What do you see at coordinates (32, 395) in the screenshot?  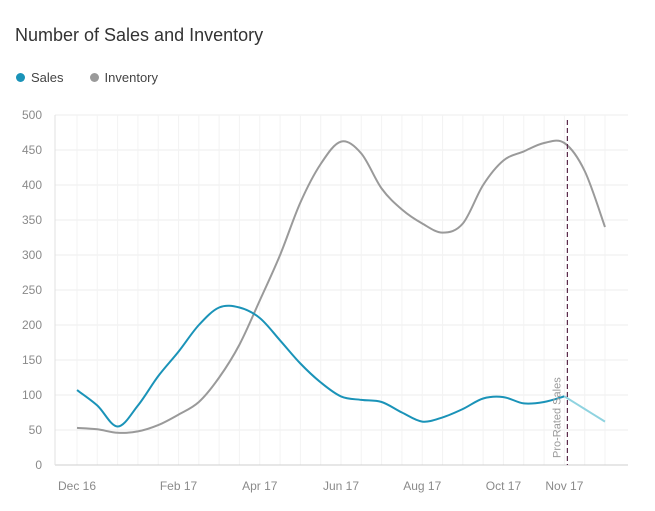 I see `y-tick-label: 100` at bounding box center [32, 395].